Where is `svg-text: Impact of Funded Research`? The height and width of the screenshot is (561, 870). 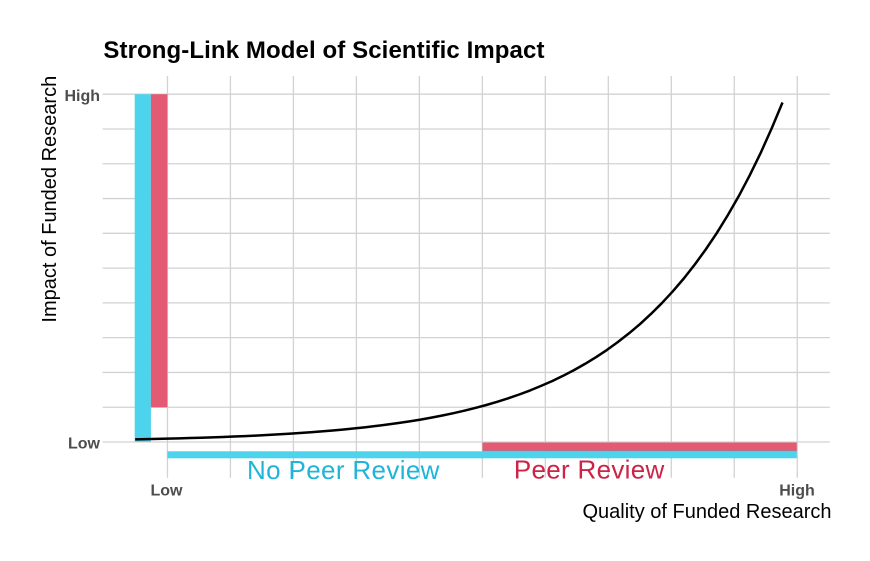
svg-text: Impact of Funded Research is located at coordinates (50, 199).